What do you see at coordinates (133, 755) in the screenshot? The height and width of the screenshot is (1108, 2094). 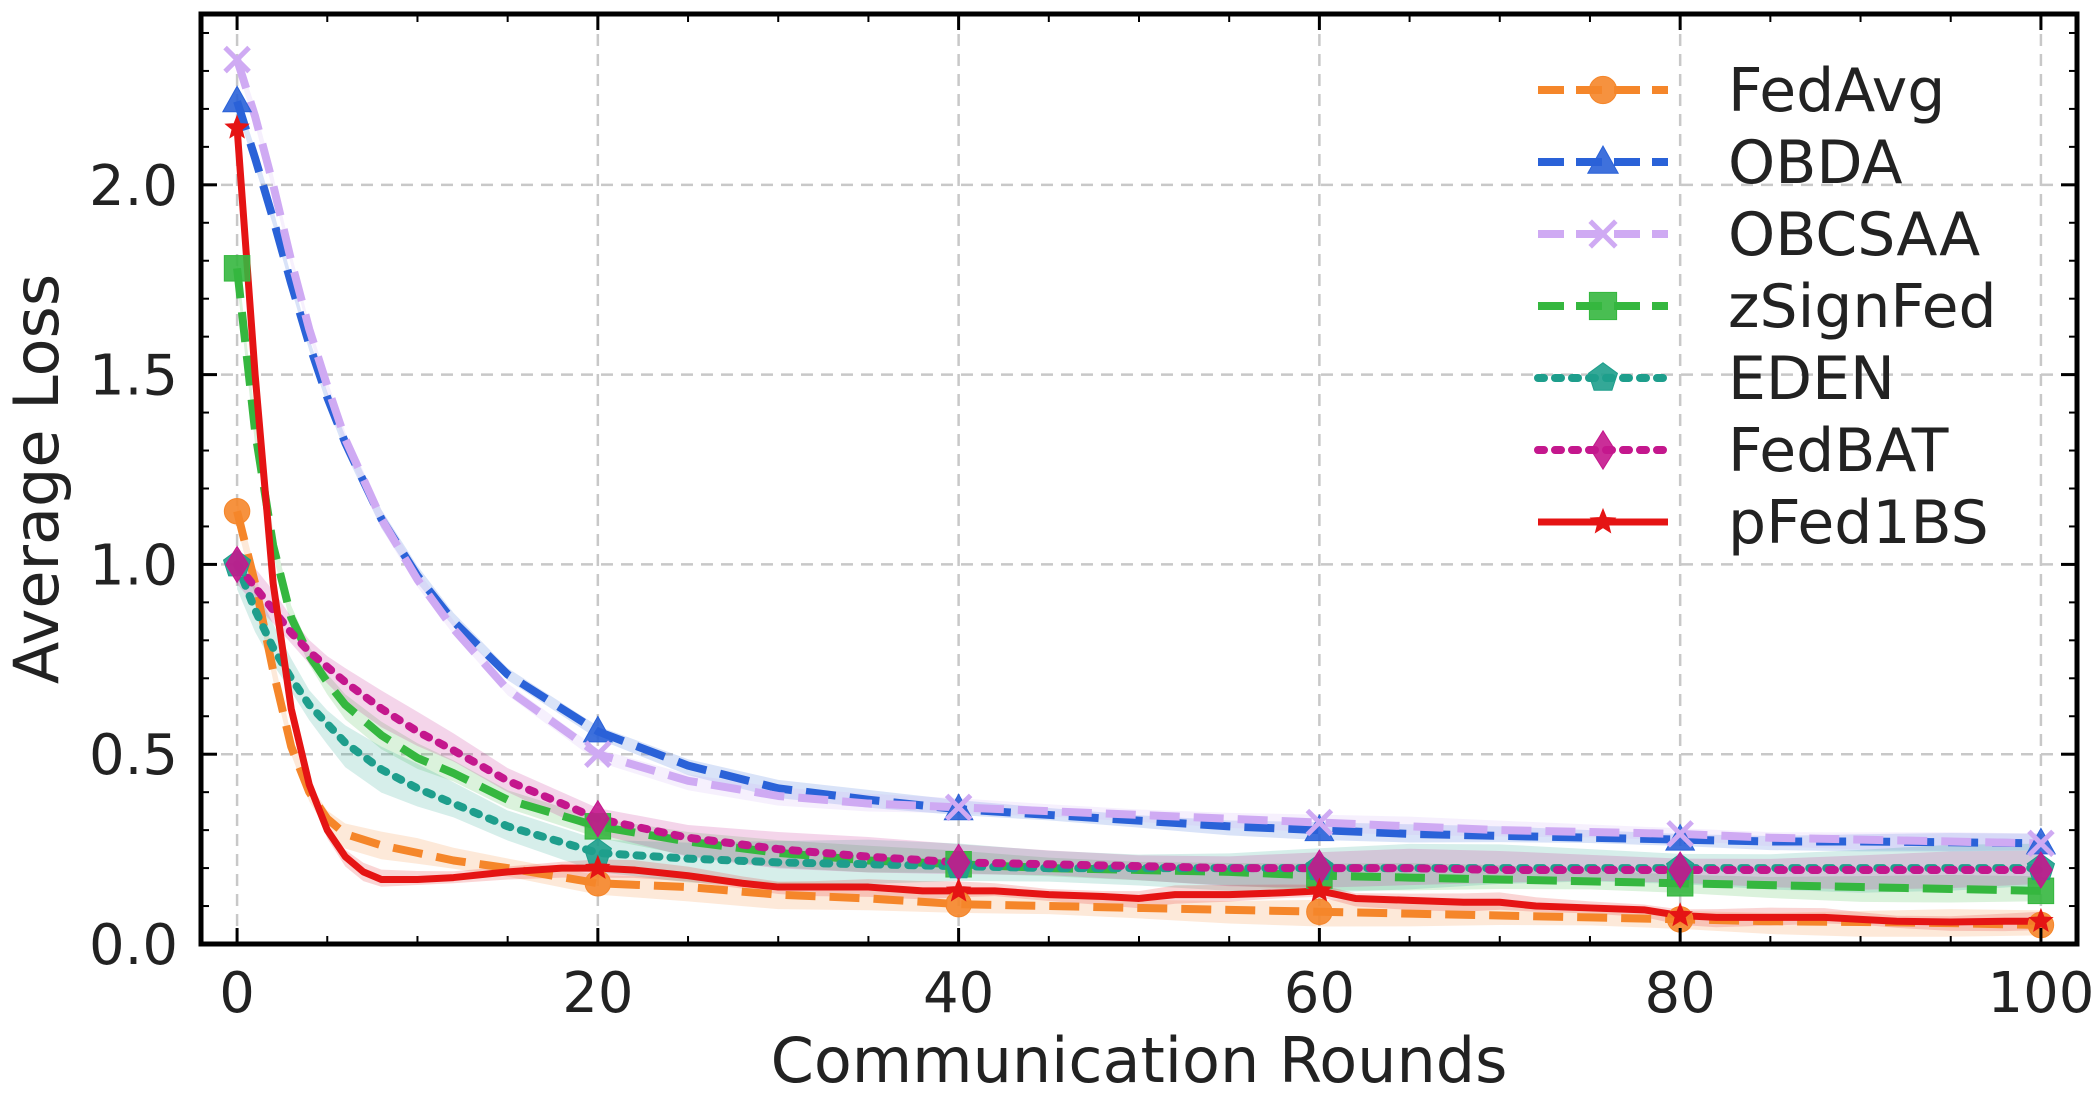 I see `y-tick-label: 0.5` at bounding box center [133, 755].